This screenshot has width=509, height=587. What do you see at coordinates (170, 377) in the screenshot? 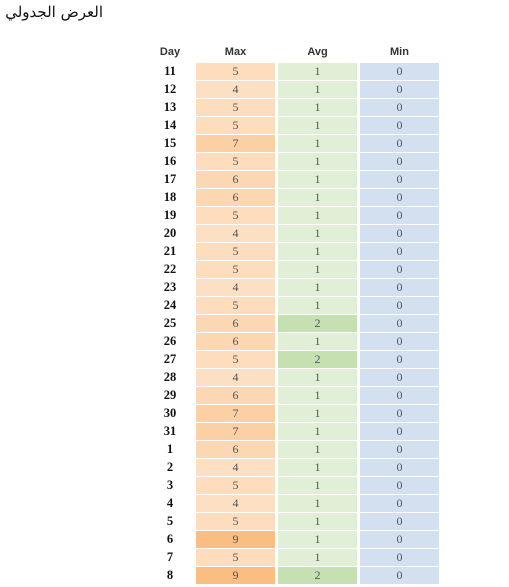
I see `day-cell: 28` at bounding box center [170, 377].